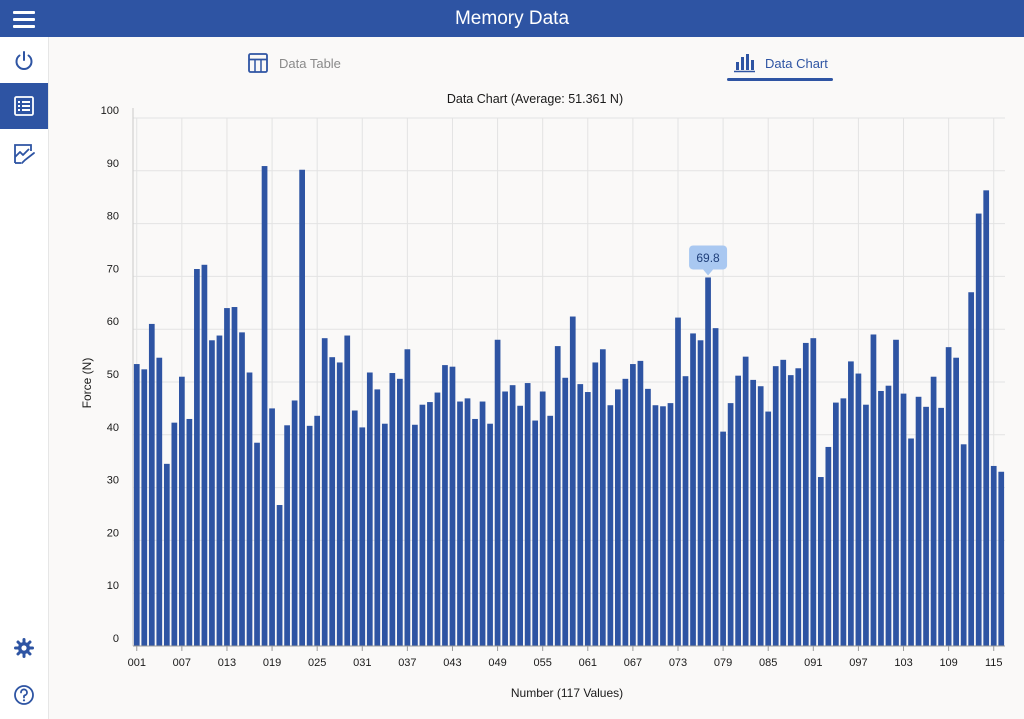 Image resolution: width=1024 pixels, height=719 pixels. What do you see at coordinates (24, 19) in the screenshot?
I see `hamburger-menu-icon` at bounding box center [24, 19].